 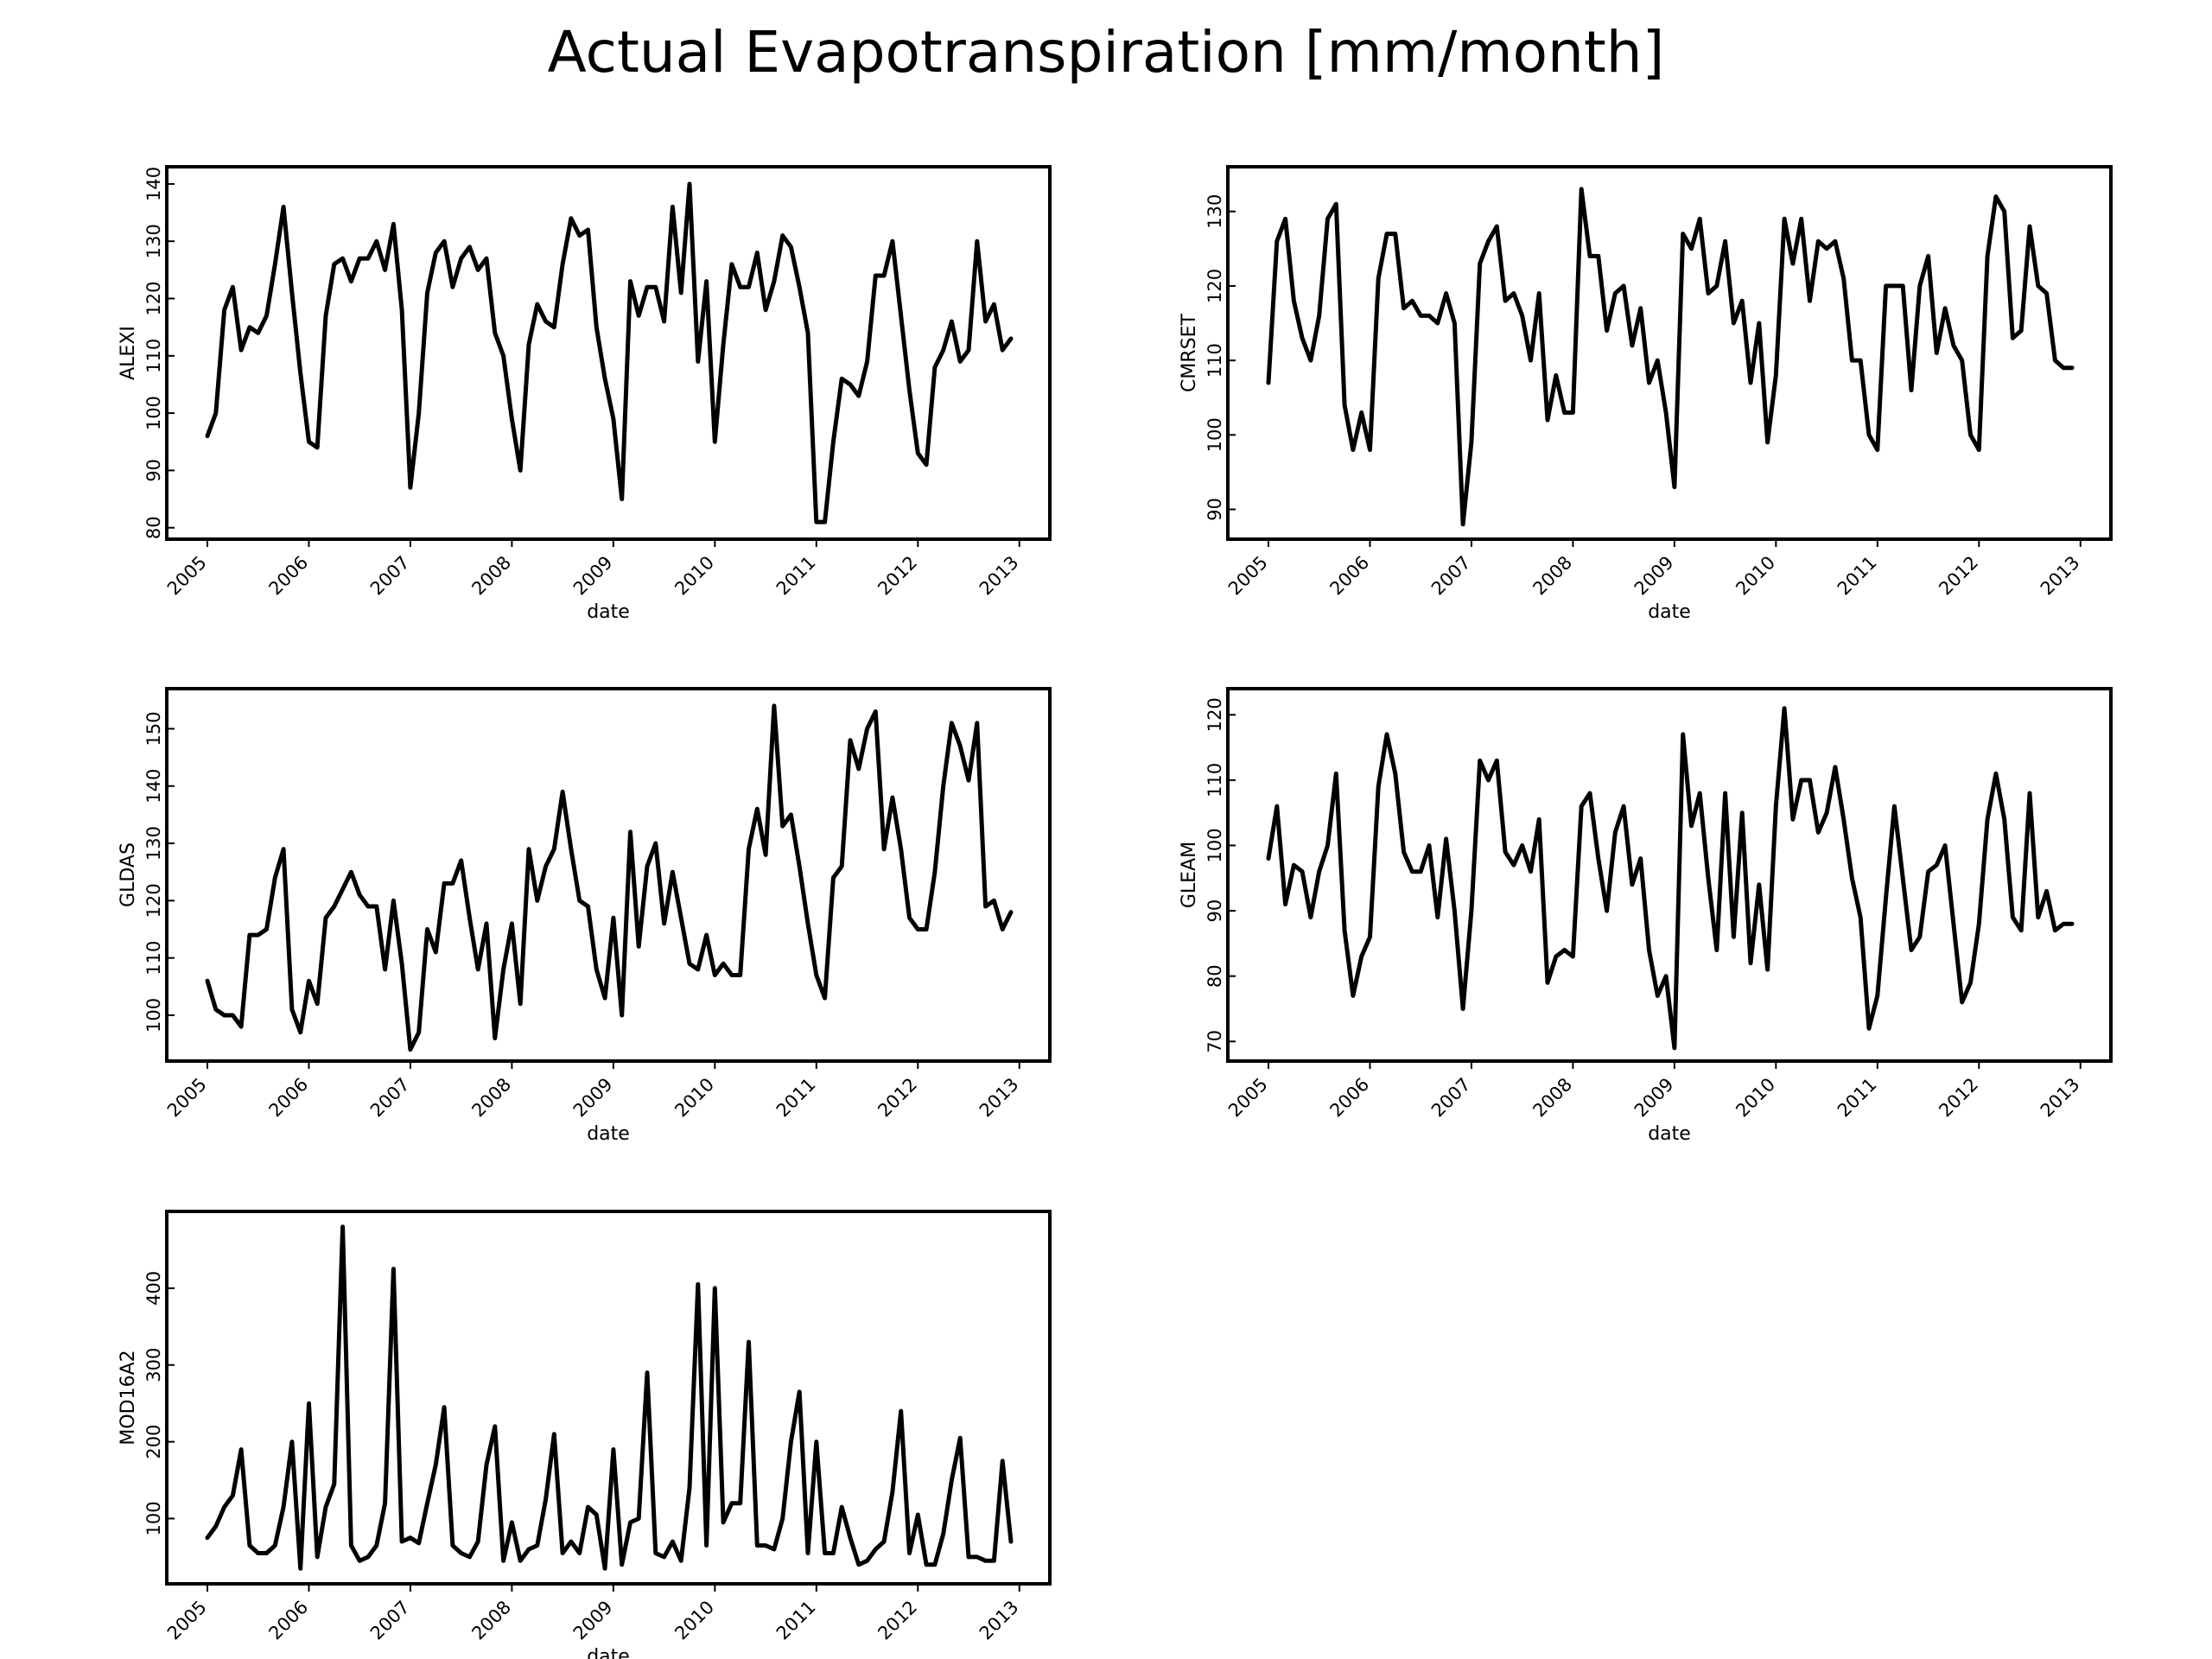 I want to click on y-axis-label: GLEAM, so click(x=1189, y=875).